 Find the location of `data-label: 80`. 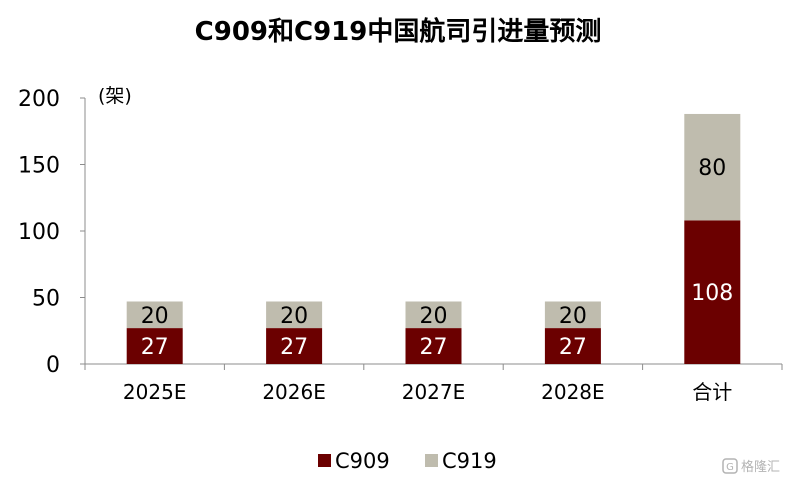

data-label: 80 is located at coordinates (712, 168).